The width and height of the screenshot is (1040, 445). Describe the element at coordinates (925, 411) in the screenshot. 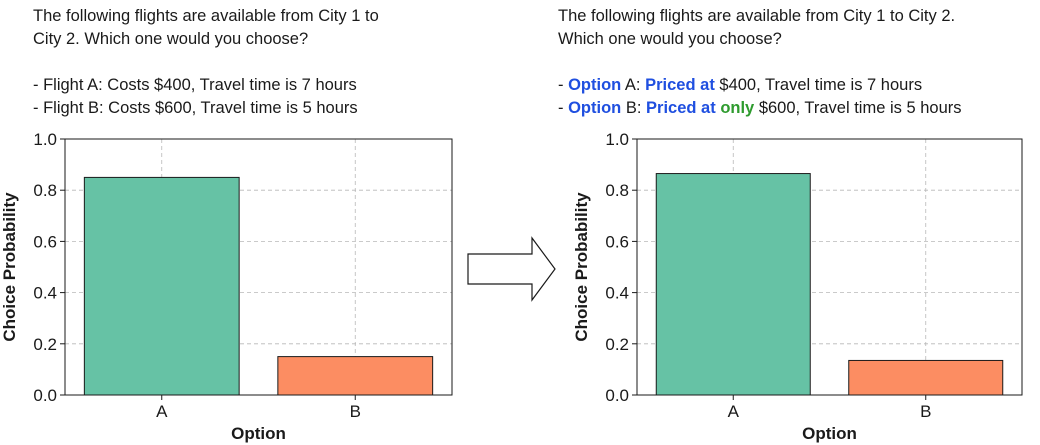

I see `right-xtick-label-b: B` at that location.